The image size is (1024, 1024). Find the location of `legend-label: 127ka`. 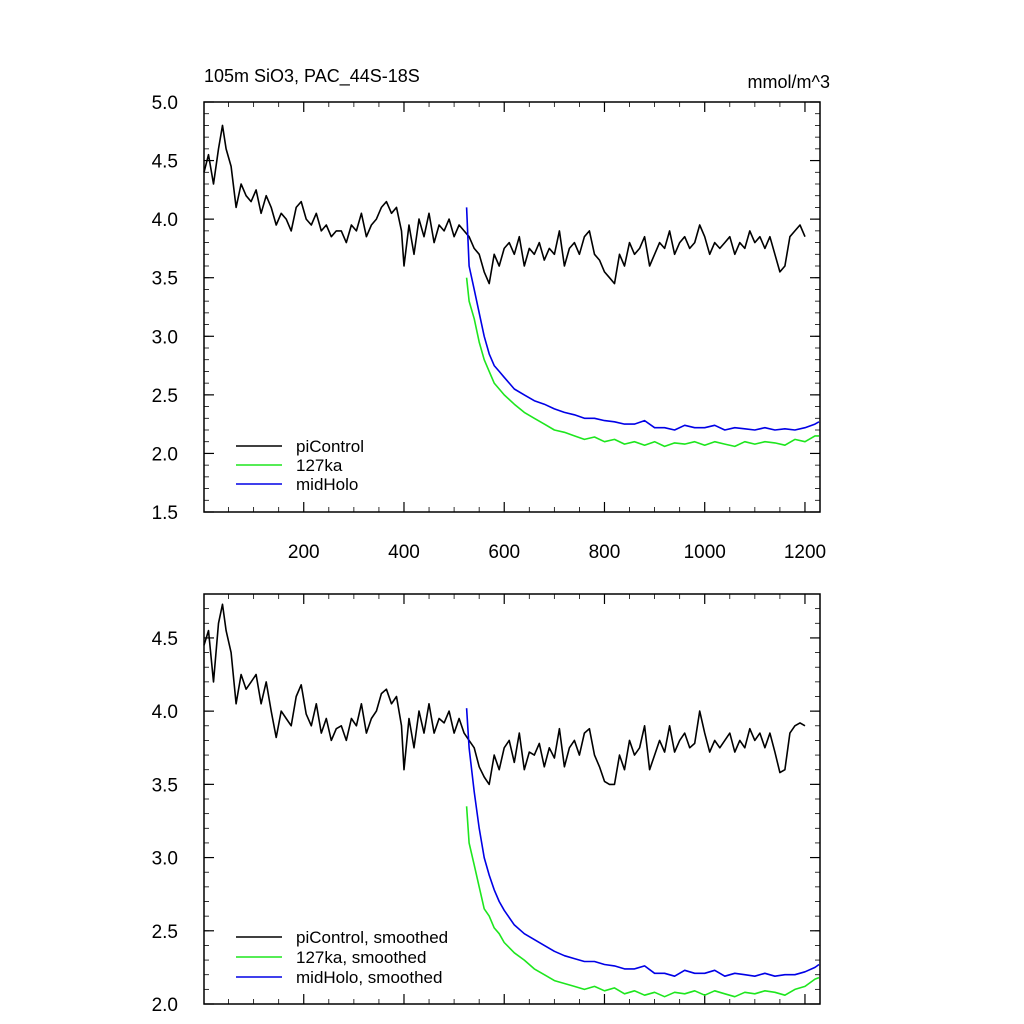

legend-label: 127ka is located at coordinates (319, 465).